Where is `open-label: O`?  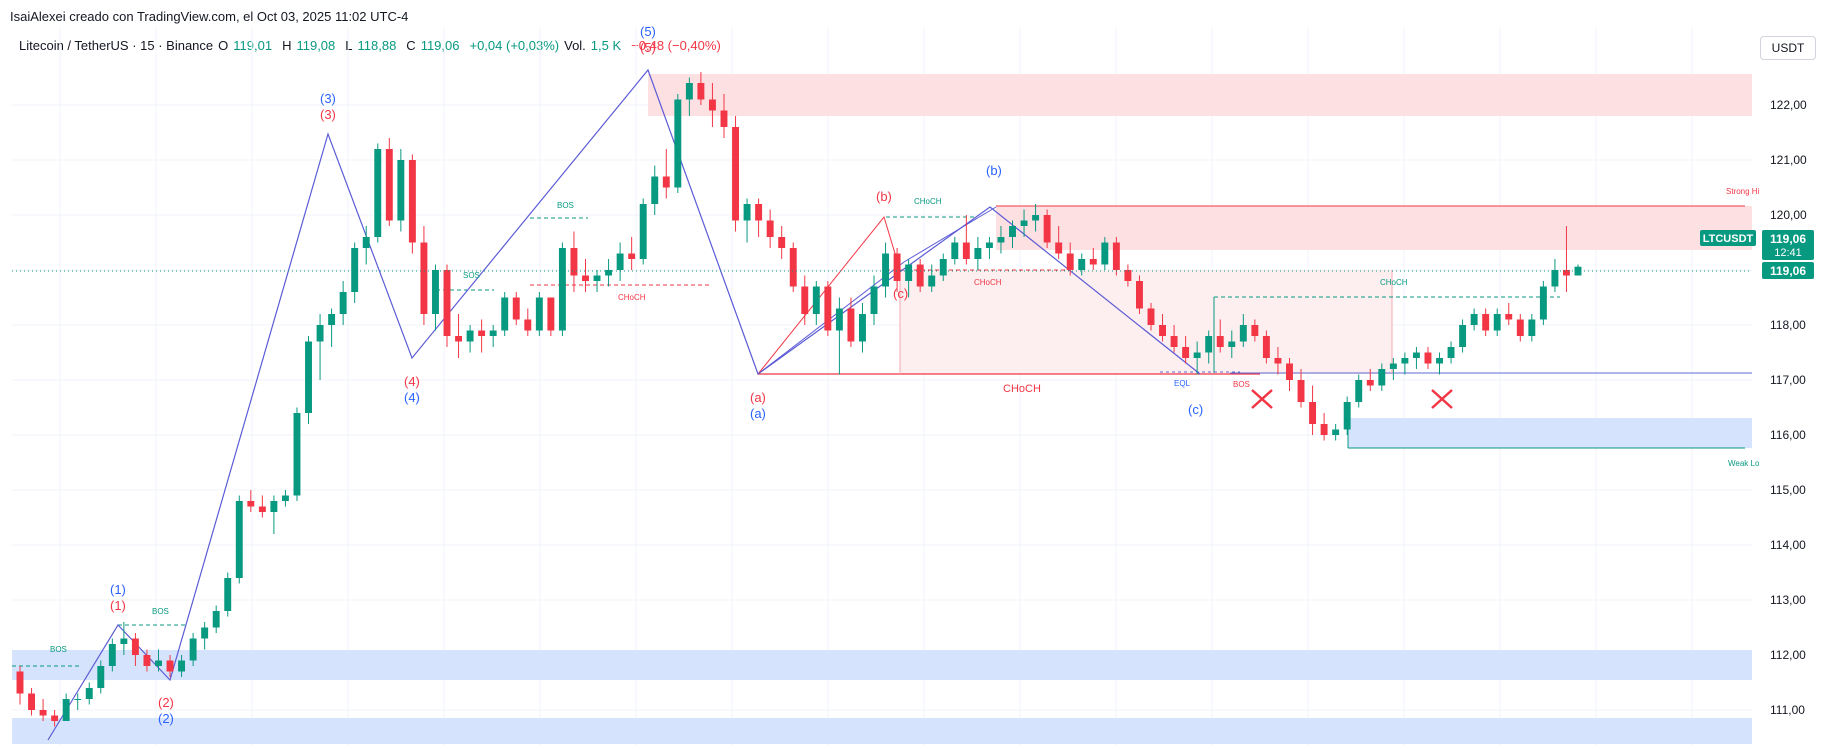
open-label: O is located at coordinates (223, 45).